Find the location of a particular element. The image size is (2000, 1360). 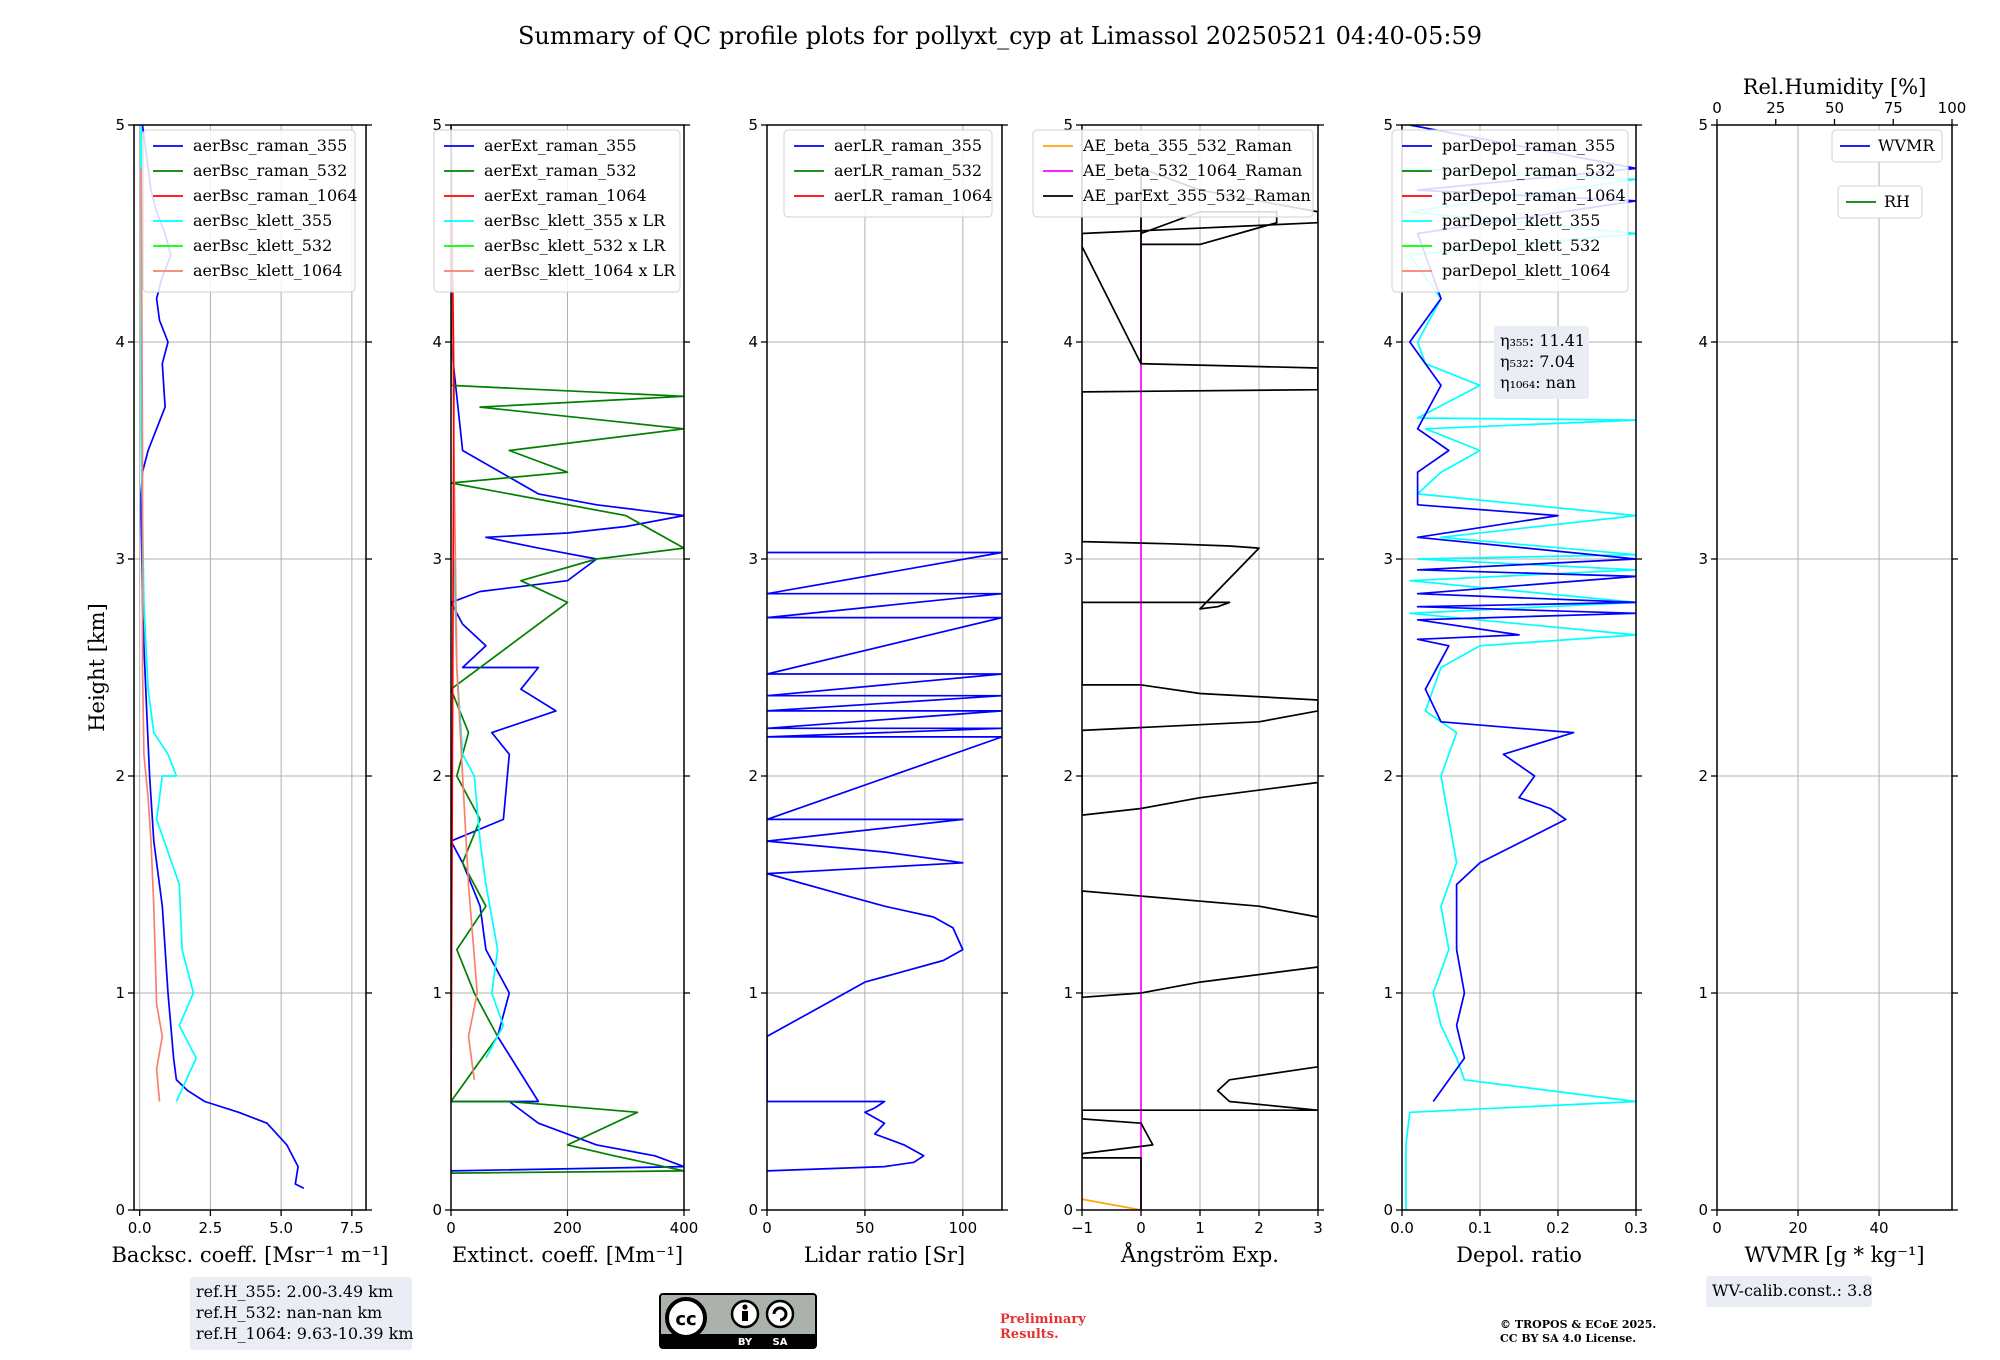

legend-entry: aerBsc_raman_355 is located at coordinates (270, 145).